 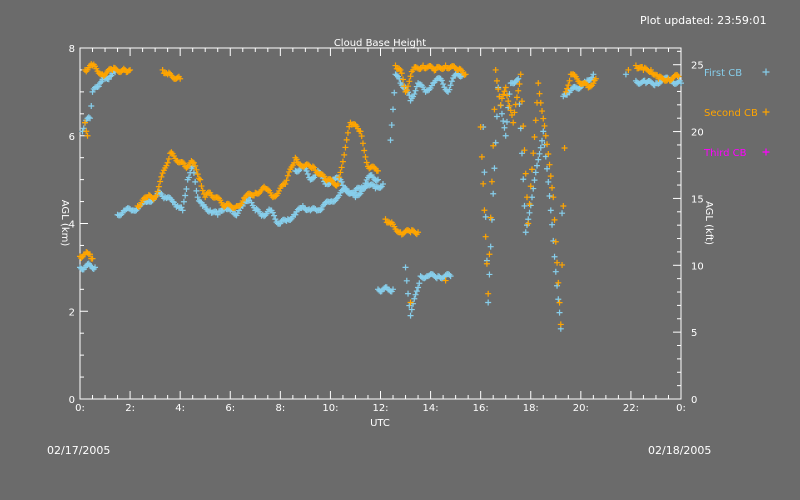 What do you see at coordinates (766, 152) in the screenshot?
I see `legend-marker-third-cb` at bounding box center [766, 152].